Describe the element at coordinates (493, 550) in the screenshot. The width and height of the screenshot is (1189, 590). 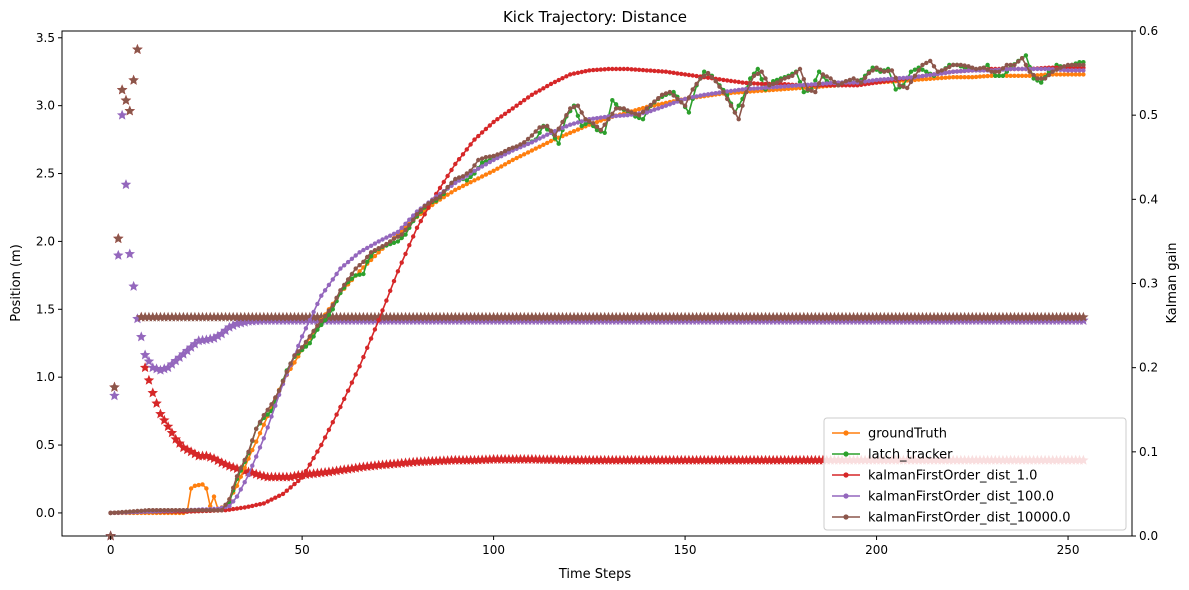
I see `x-tick-label: 100` at that location.